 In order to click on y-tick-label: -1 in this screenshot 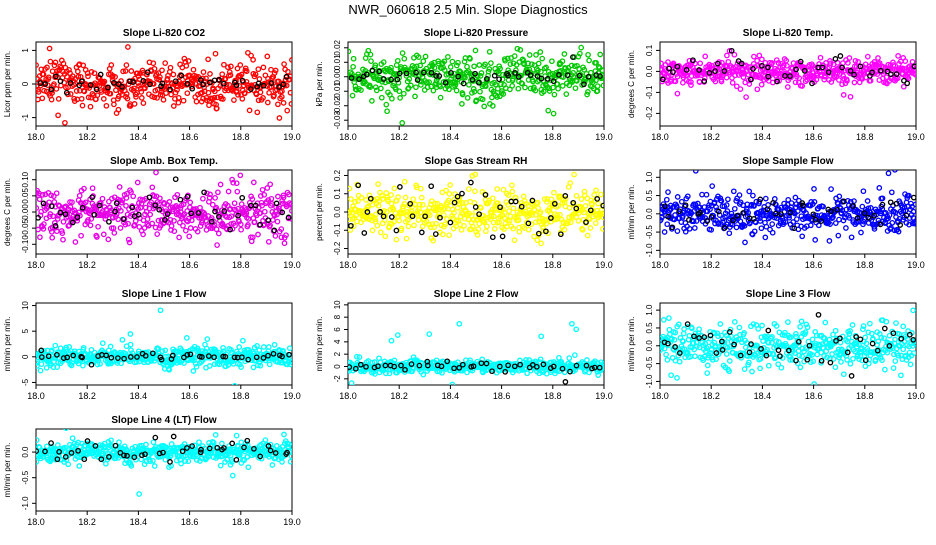, I will do `click(25, 117)`.